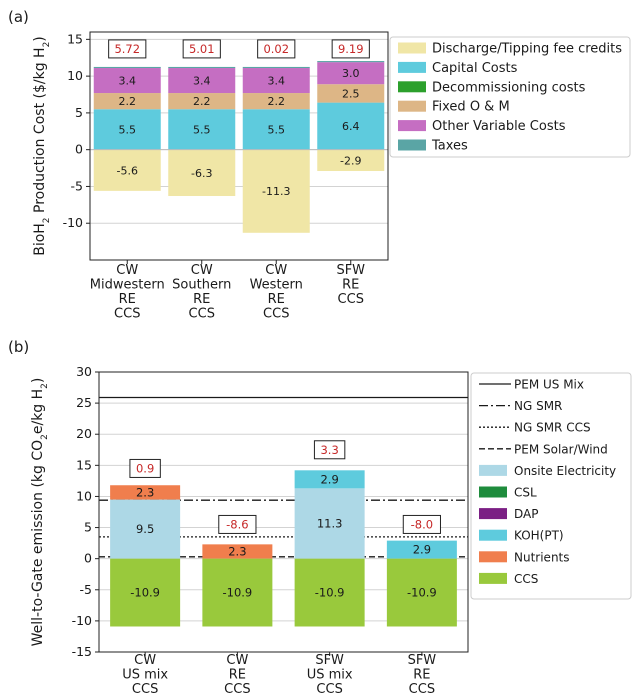 This screenshot has width=632, height=695. I want to click on y-tick-label: 15, so click(75, 38).